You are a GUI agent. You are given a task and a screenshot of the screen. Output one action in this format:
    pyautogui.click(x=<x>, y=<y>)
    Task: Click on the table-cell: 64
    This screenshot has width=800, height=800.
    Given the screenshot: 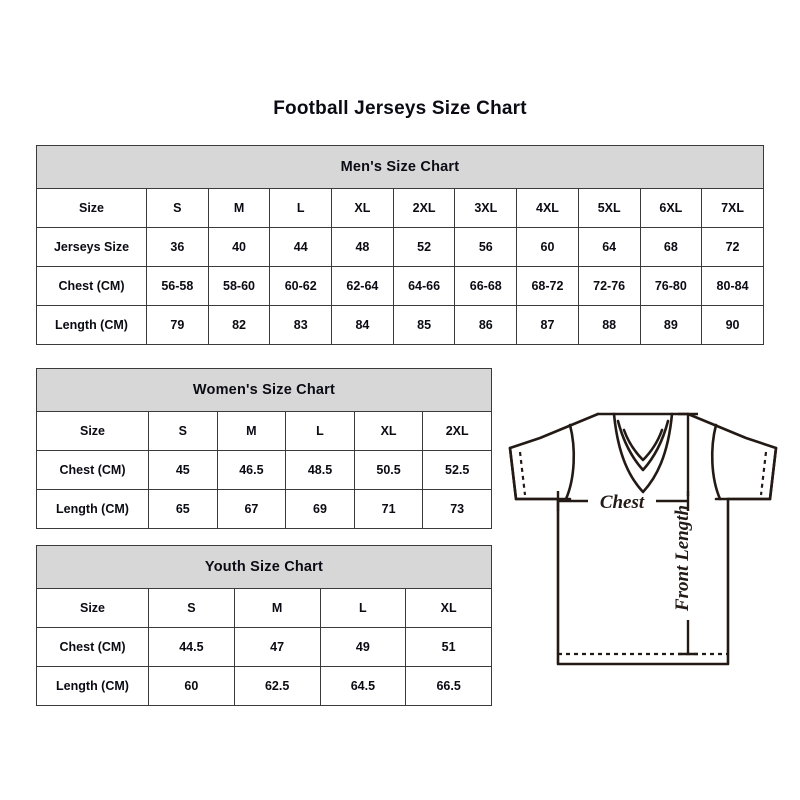 What is the action you would take?
    pyautogui.click(x=609, y=247)
    